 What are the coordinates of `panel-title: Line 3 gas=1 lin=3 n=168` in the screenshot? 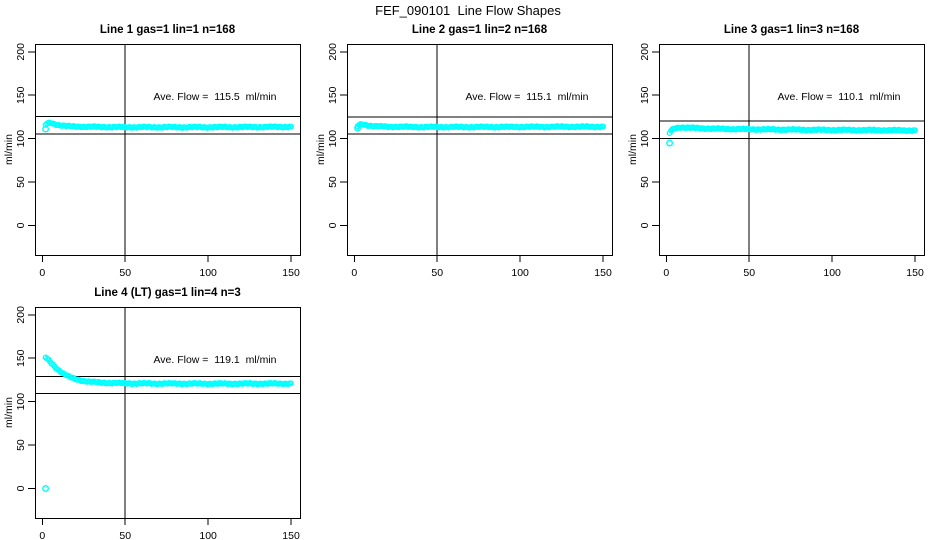 It's located at (792, 30).